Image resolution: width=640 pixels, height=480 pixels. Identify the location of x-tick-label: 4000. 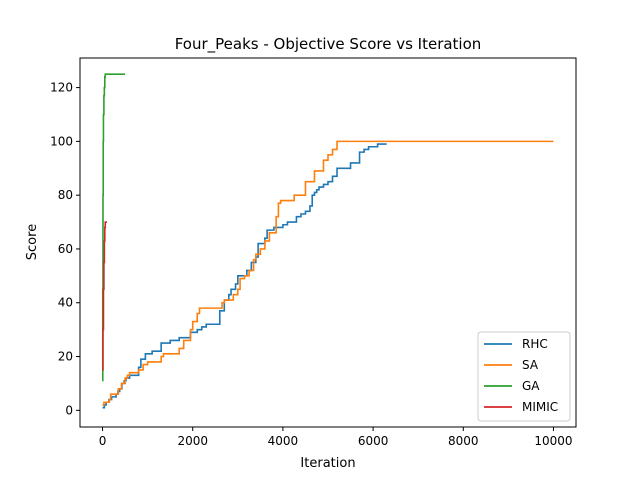
(283, 441).